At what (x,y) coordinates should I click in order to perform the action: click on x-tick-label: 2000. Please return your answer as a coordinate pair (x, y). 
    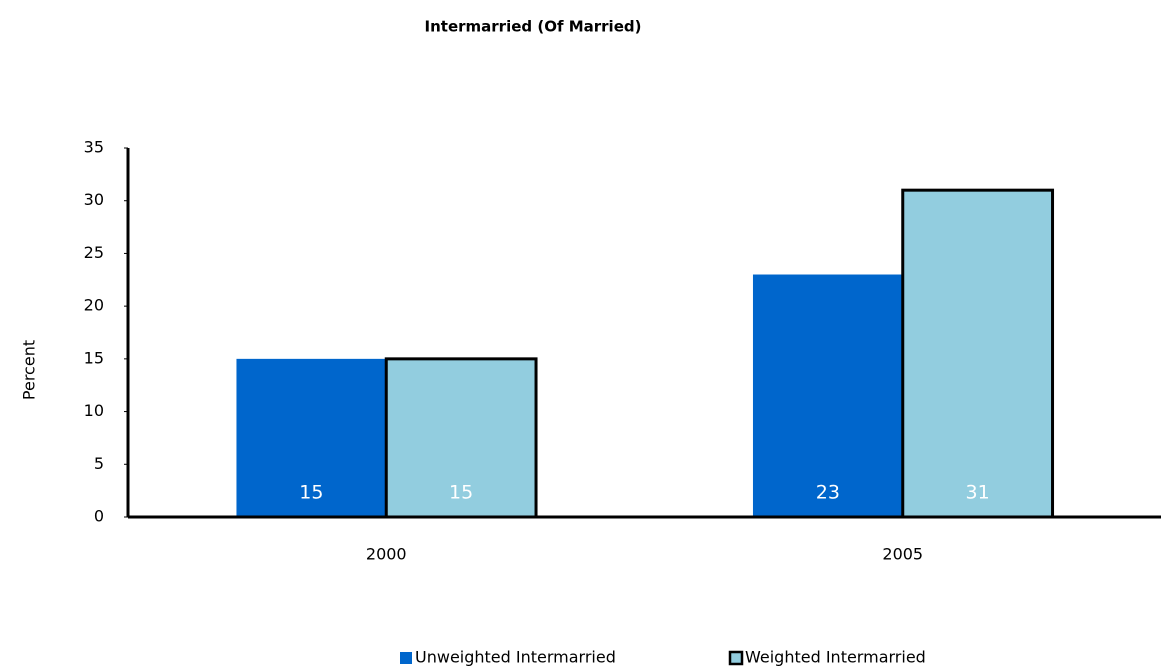
    Looking at the image, I should click on (386, 554).